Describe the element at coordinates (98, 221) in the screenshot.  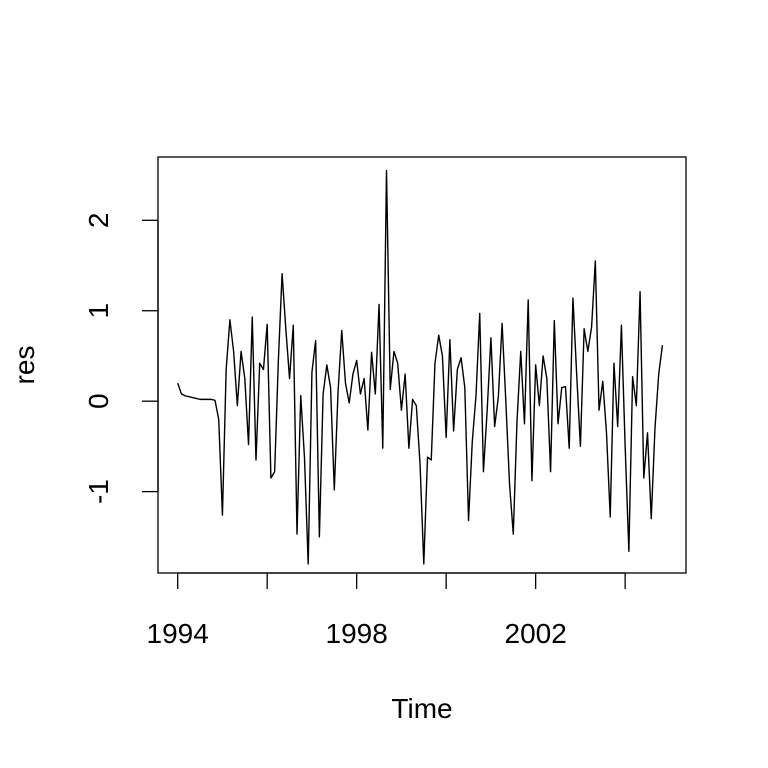
I see `y-tick-label: 2` at that location.